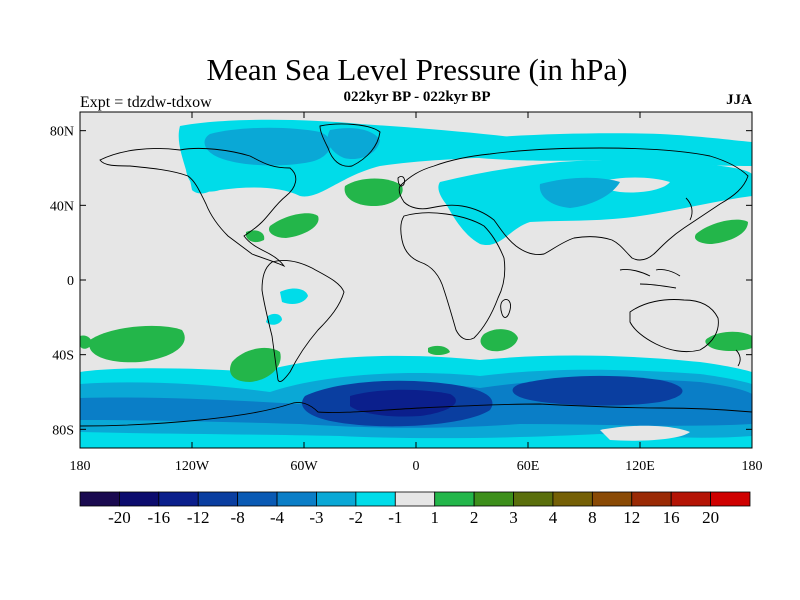  Describe the element at coordinates (203, 186) in the screenshot. I see `anomaly-pacific-northeast` at that location.